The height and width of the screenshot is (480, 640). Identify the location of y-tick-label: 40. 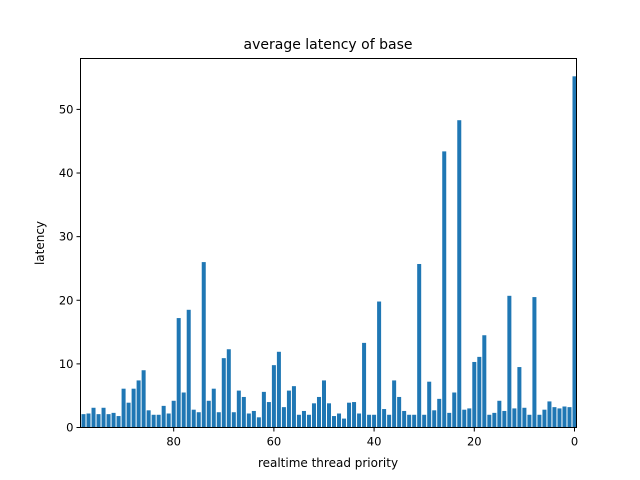
(66, 173).